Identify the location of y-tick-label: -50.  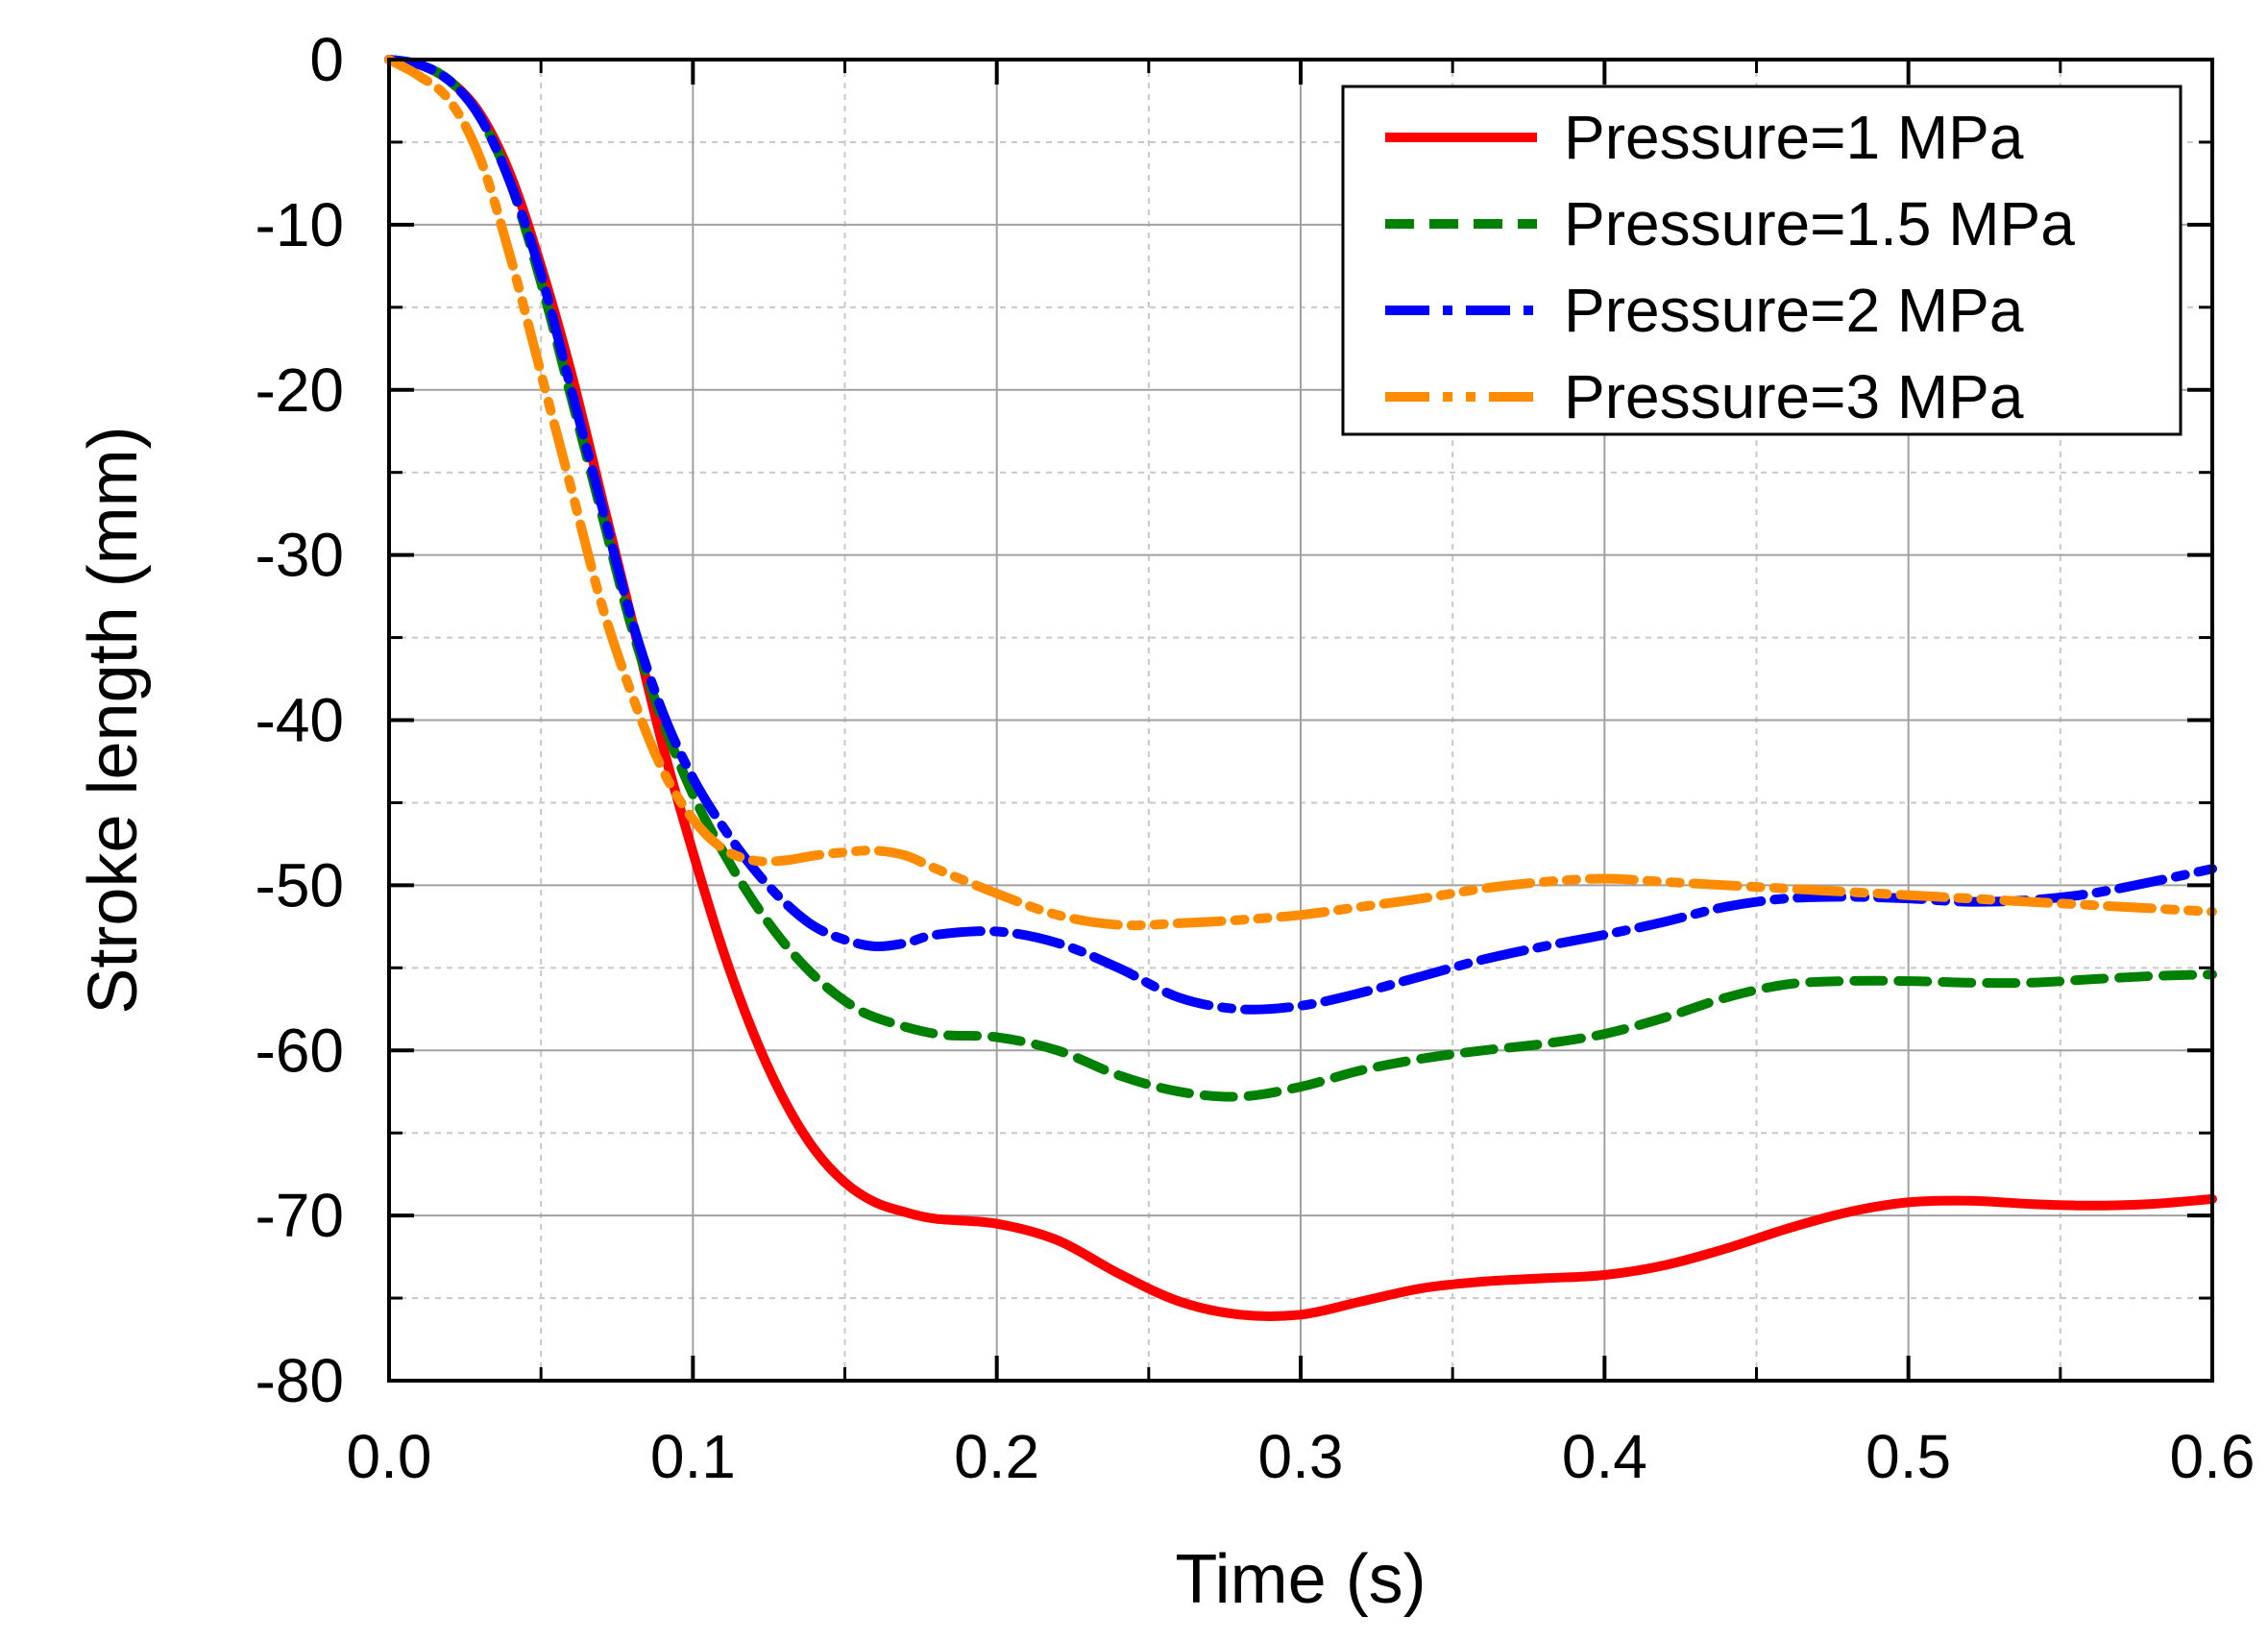
(300, 884).